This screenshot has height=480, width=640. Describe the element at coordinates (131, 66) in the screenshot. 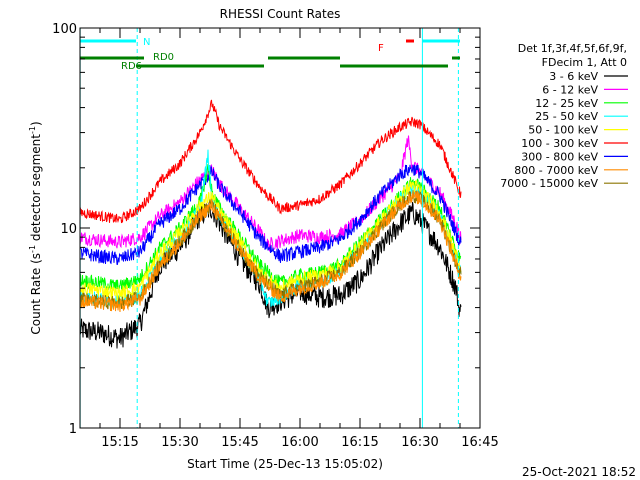

I see `flag-label-rd6: RD6` at that location.